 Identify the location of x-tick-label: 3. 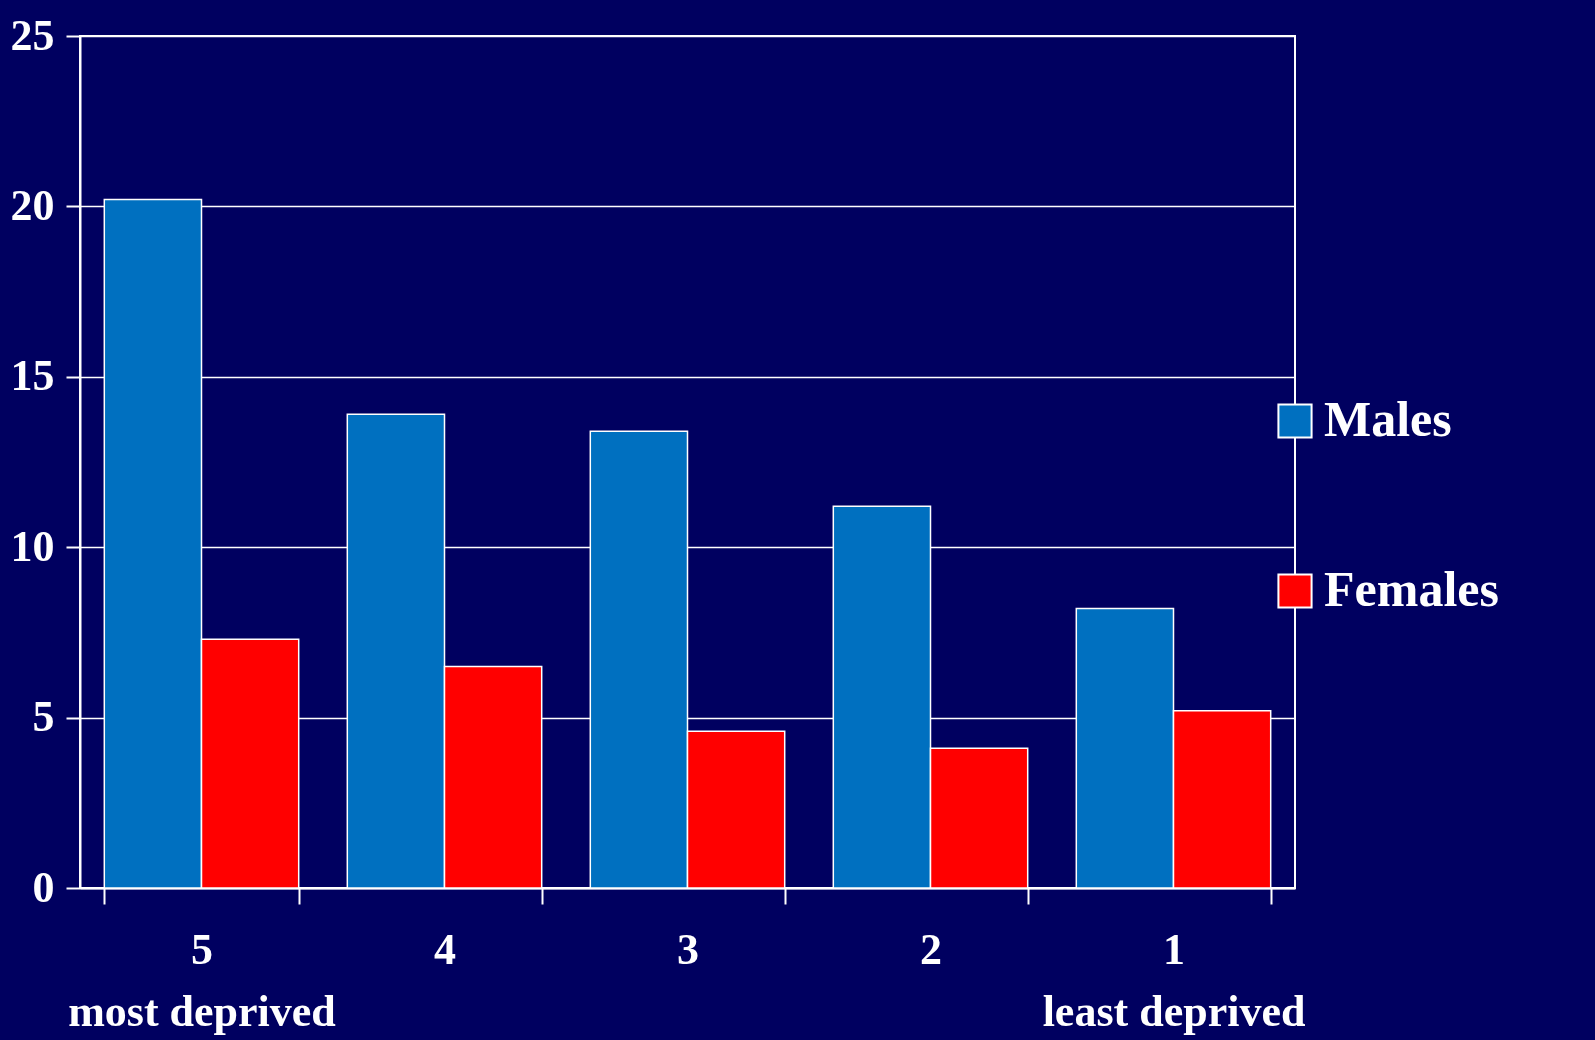
(688, 949).